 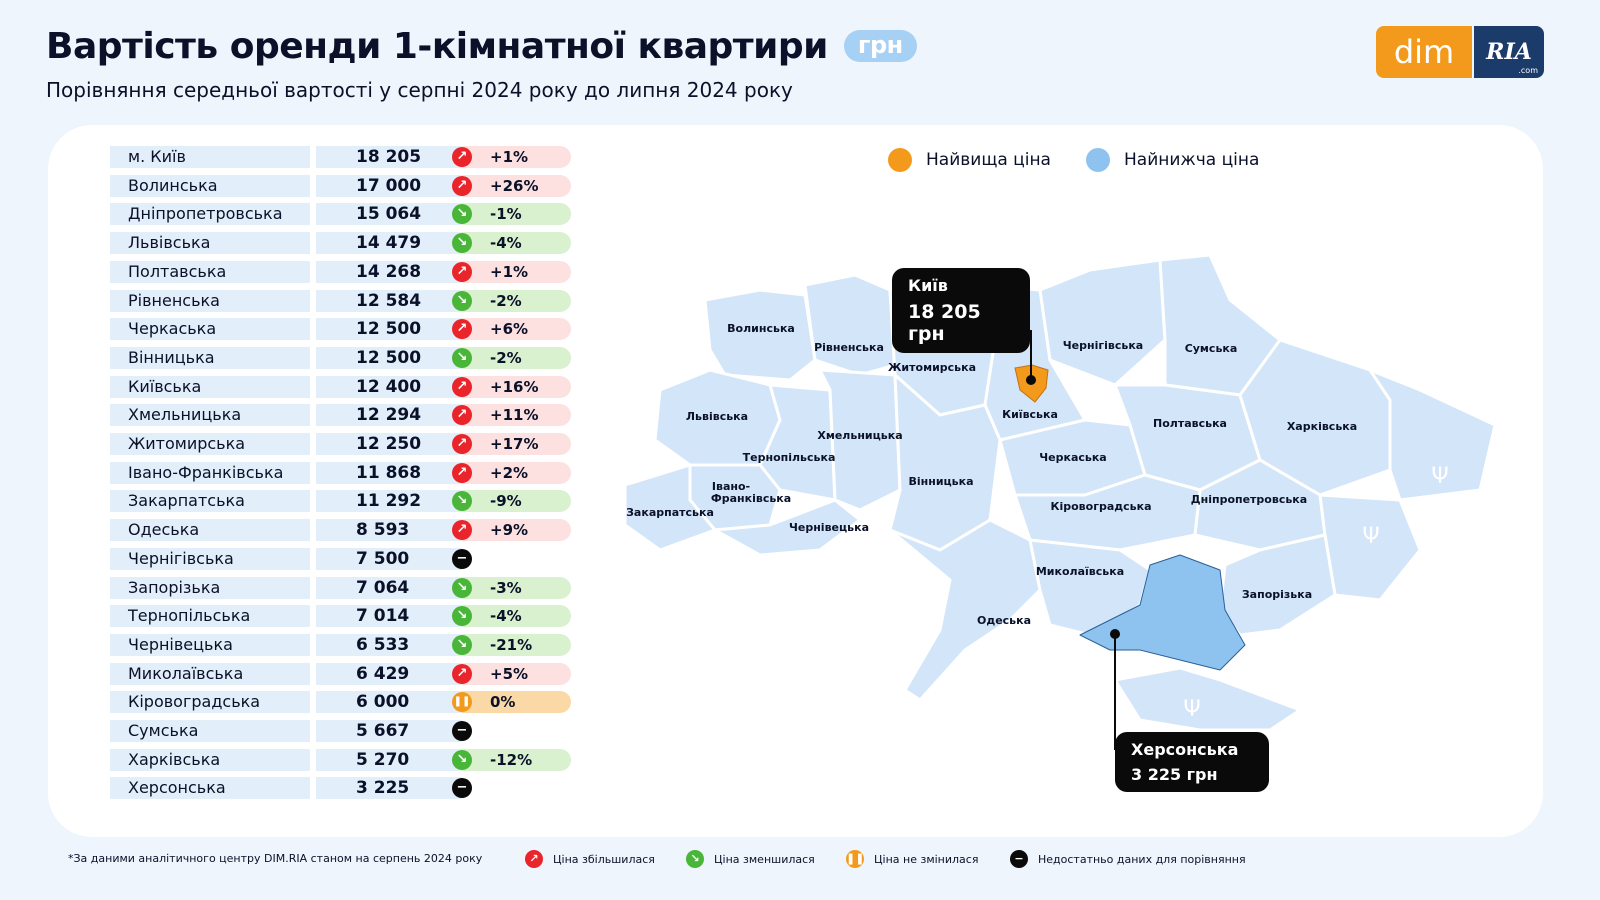 I want to click on region-name: Запорізька, so click(x=210, y=587).